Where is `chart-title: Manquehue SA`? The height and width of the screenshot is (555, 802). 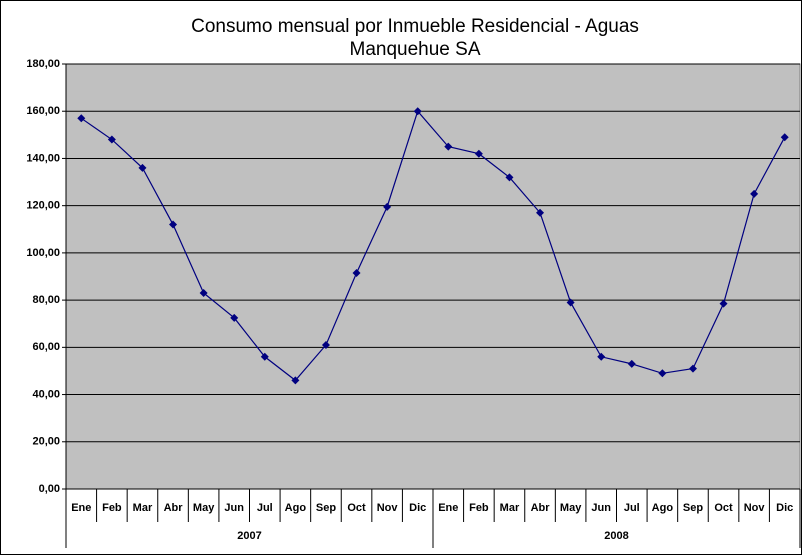
chart-title: Manquehue SA is located at coordinates (415, 49).